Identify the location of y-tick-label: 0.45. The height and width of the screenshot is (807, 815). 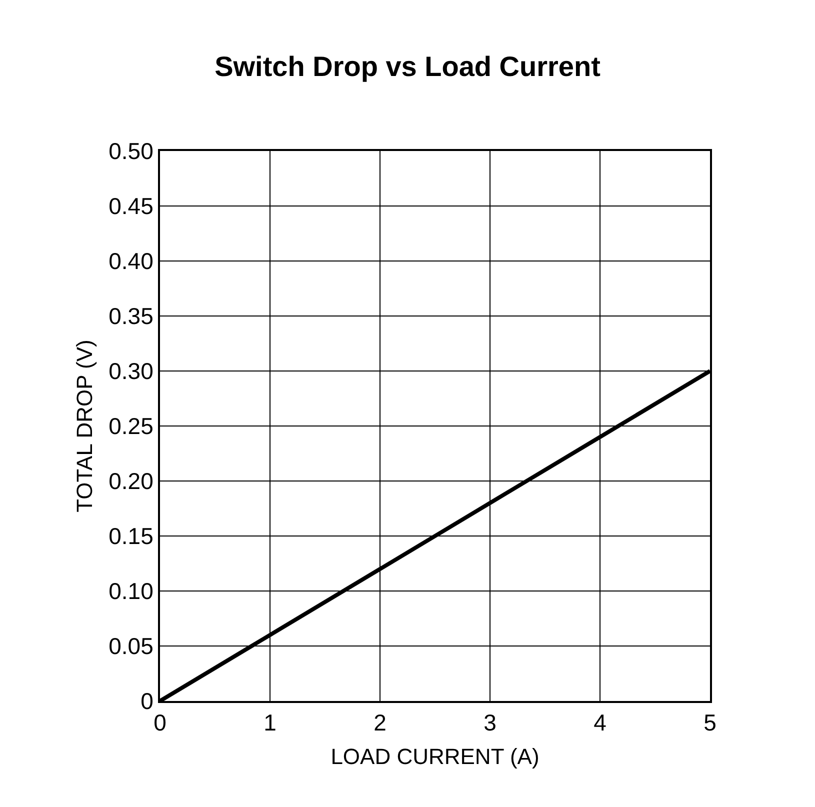
(131, 206).